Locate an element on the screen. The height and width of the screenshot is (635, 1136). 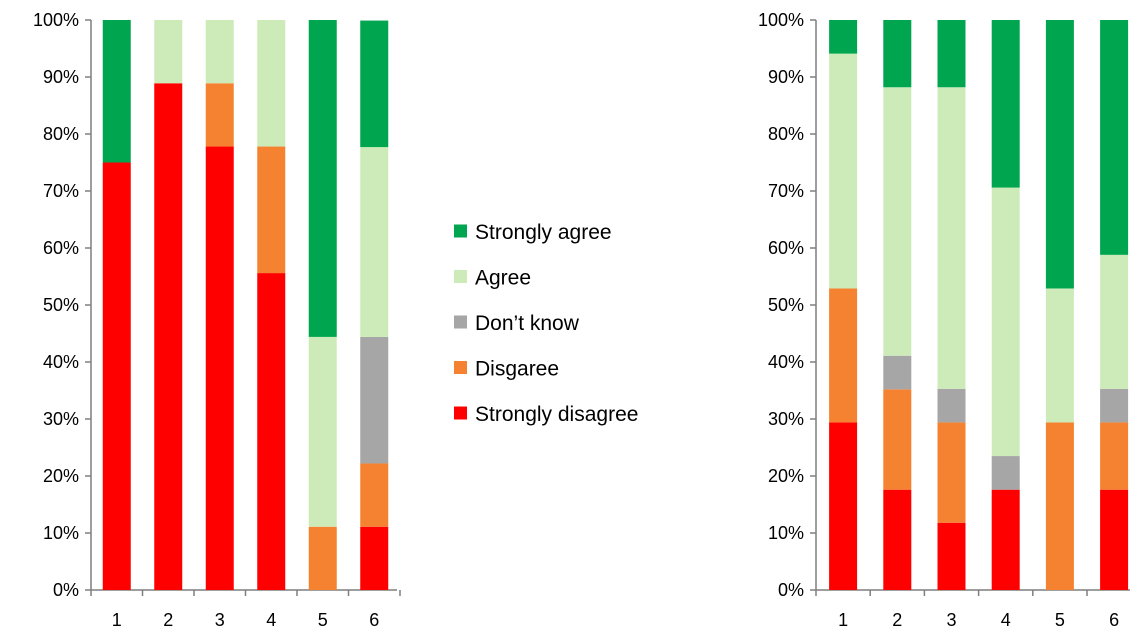
legend-label: Strongly disagree is located at coordinates (556, 414).